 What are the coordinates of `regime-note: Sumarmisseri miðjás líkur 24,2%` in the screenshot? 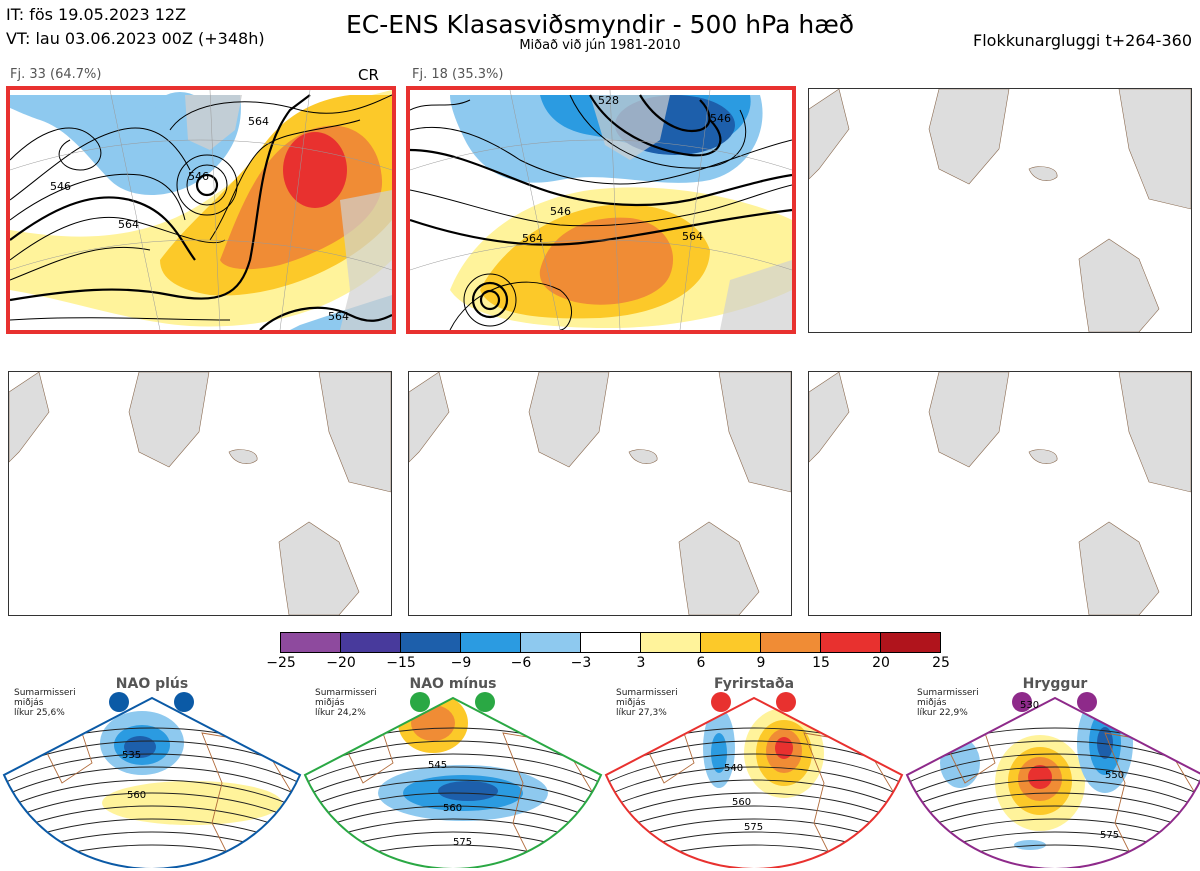 It's located at (346, 703).